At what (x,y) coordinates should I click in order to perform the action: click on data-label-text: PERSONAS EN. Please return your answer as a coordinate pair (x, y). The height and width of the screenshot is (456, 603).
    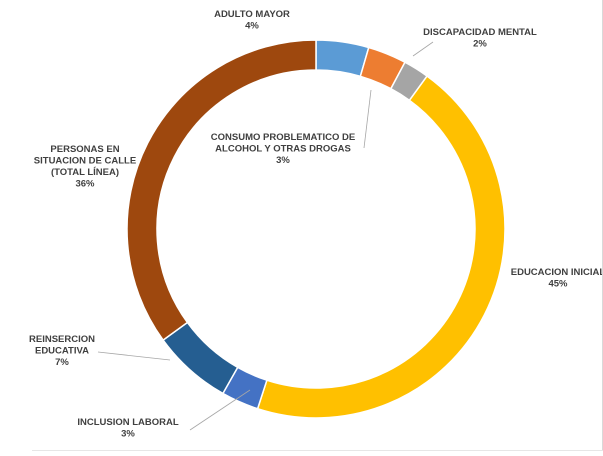
    Looking at the image, I should click on (84, 149).